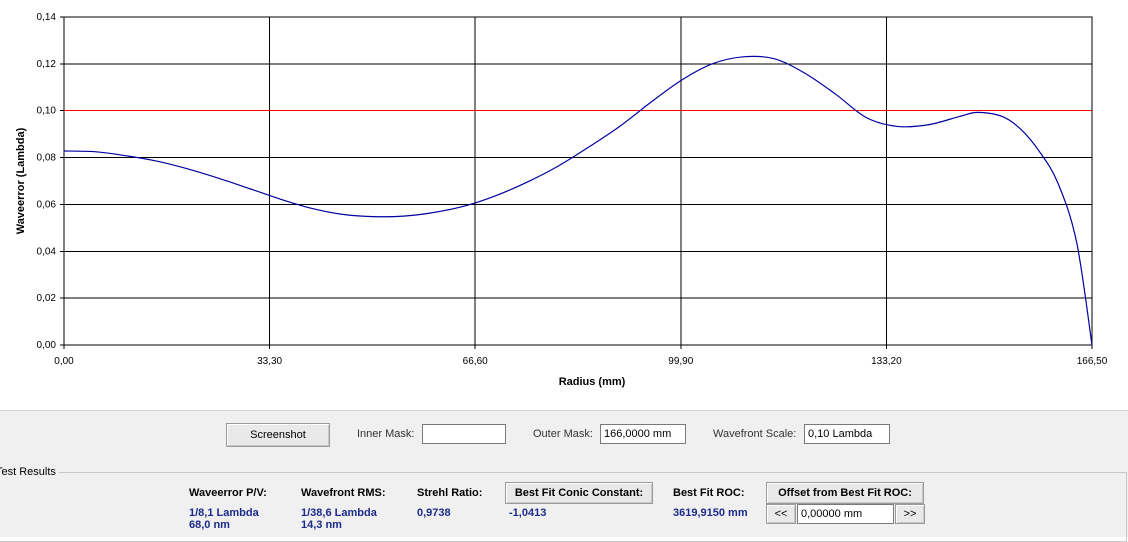 This screenshot has height=542, width=1128. What do you see at coordinates (269, 361) in the screenshot?
I see `x-tick-label: 33,30` at bounding box center [269, 361].